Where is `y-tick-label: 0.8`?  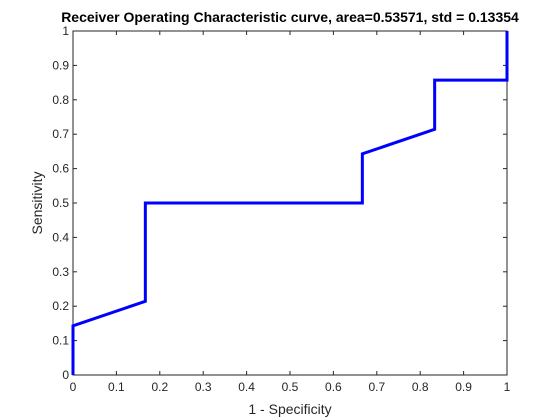 y-tick-label: 0.8 is located at coordinates (60, 100).